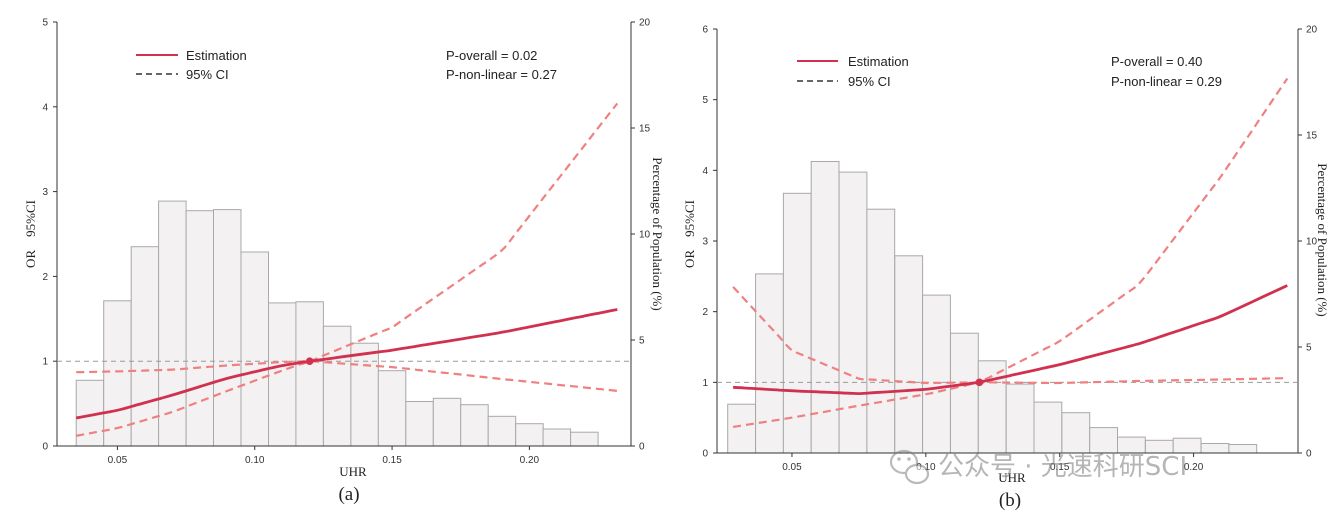  Describe the element at coordinates (705, 100) in the screenshot. I see `y-tick-label: 5` at that location.